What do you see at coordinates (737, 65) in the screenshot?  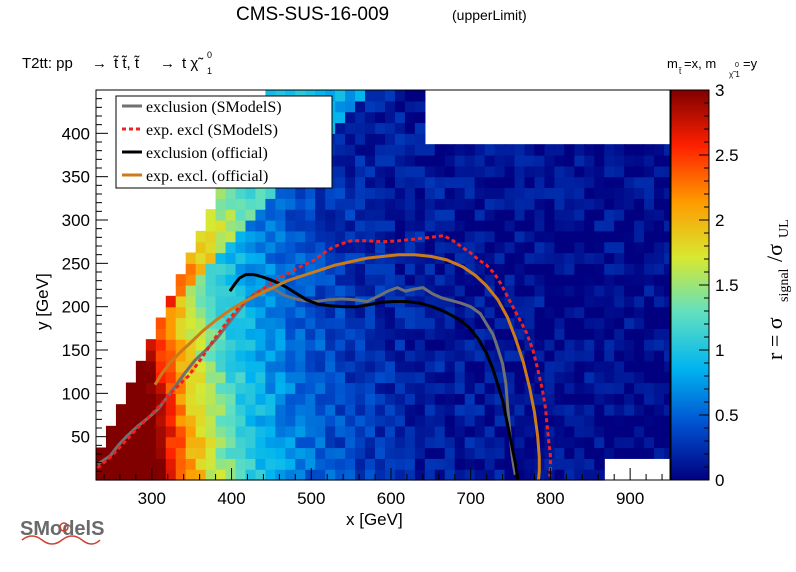 I see `mass-label-mid-sup: 0` at bounding box center [737, 65].